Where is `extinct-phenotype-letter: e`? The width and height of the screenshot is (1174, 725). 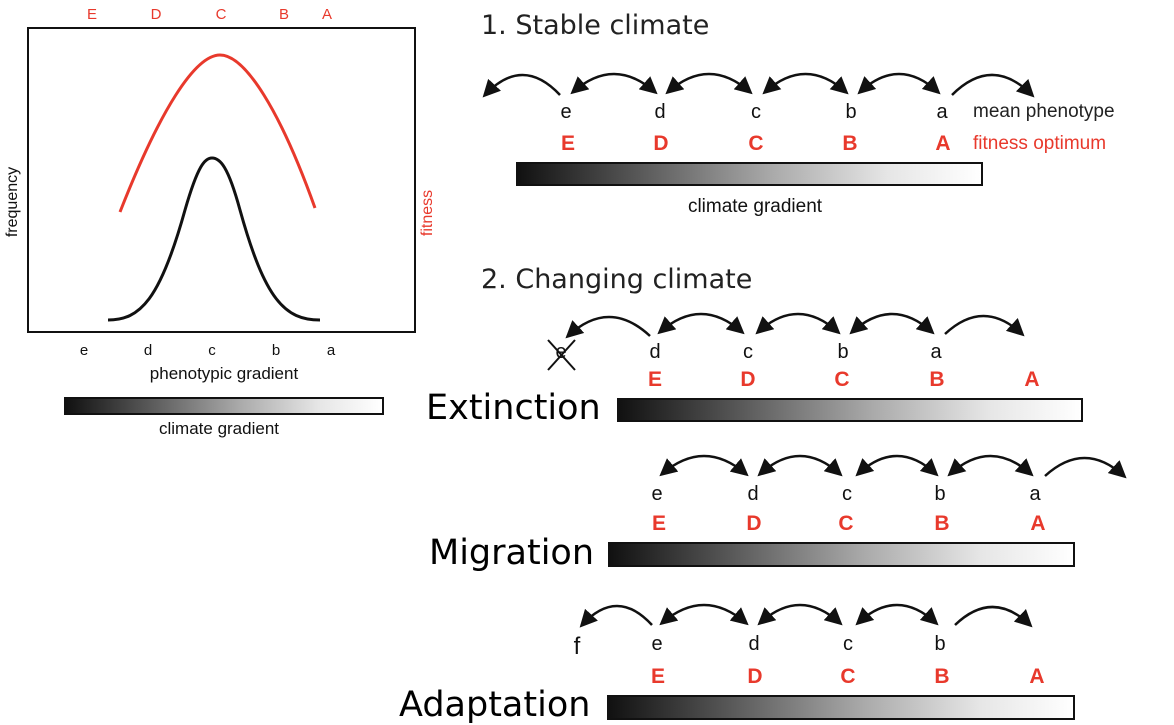
extinct-phenotype-letter: e is located at coordinates (561, 352).